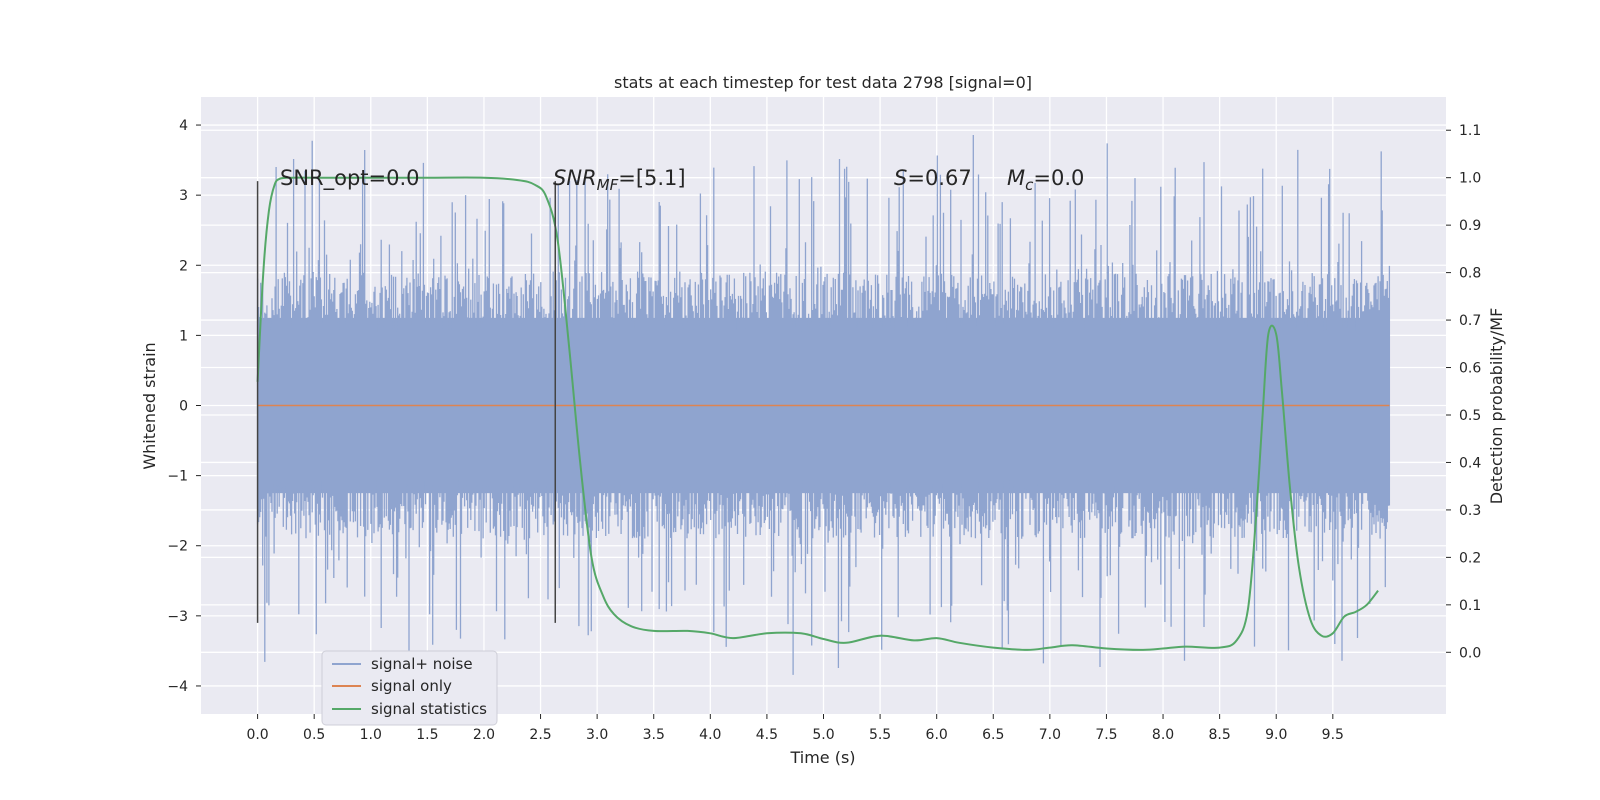  What do you see at coordinates (1470, 416) in the screenshot?
I see `y-tick-label-right: 0.5` at bounding box center [1470, 416].